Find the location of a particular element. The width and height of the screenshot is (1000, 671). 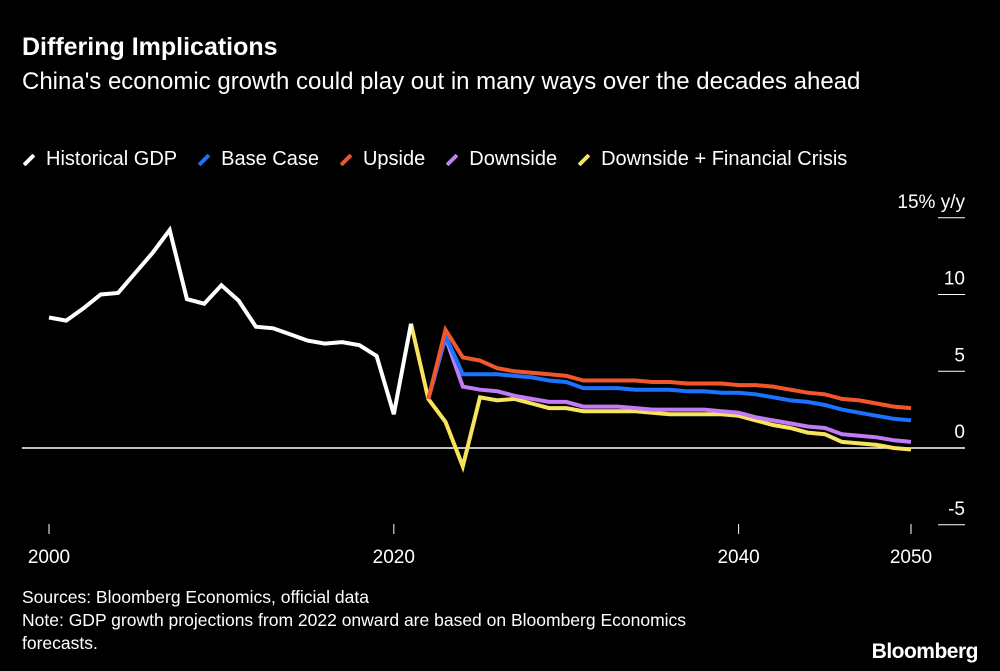

legend-label: Historical GDP is located at coordinates (112, 159).